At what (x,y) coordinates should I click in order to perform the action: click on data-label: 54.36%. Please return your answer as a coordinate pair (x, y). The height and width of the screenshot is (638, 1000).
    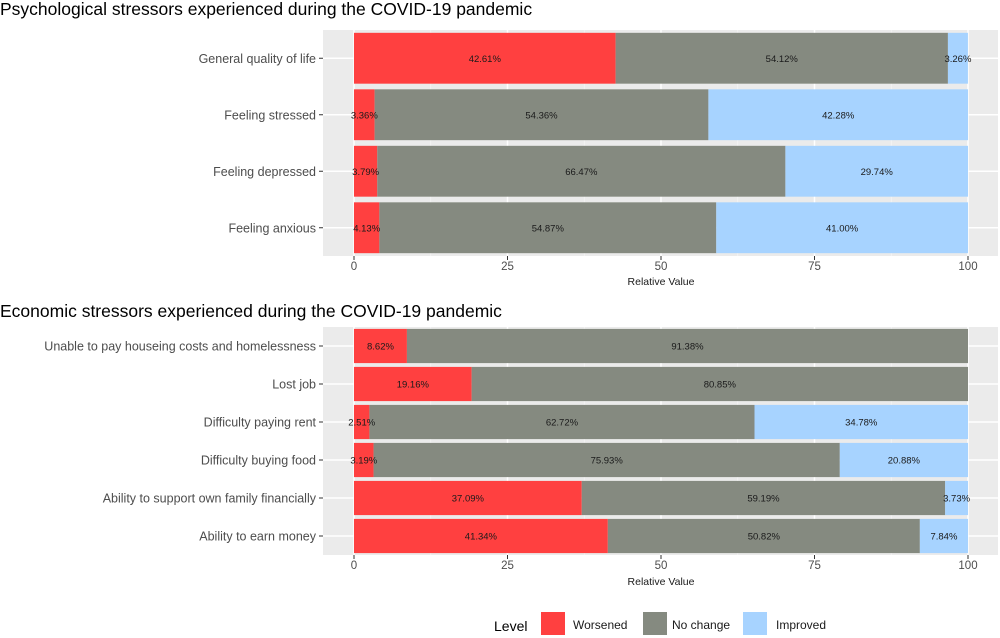
    Looking at the image, I should click on (541, 115).